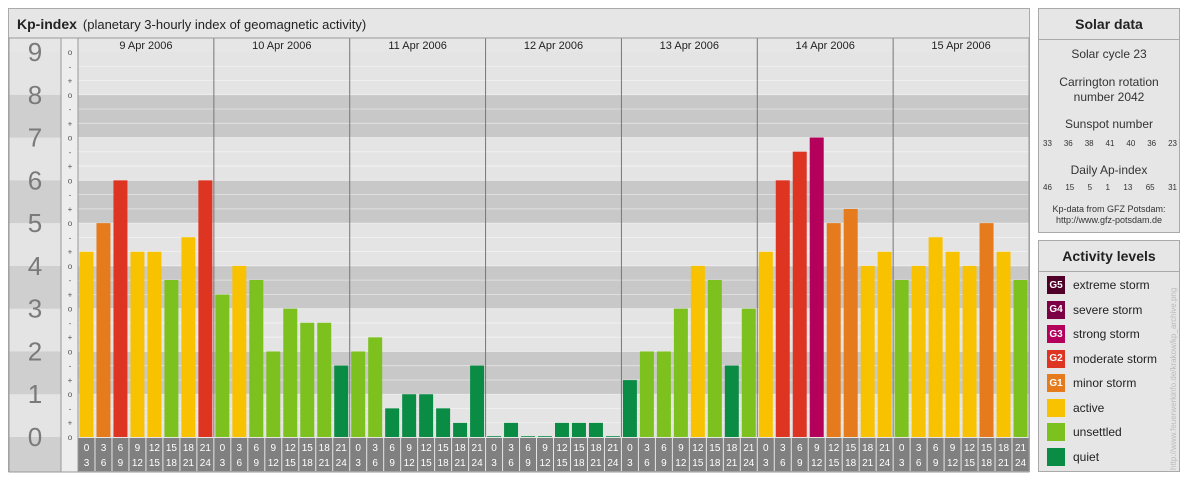 The image size is (1184, 480). Describe the element at coordinates (553, 73) in the screenshot. I see `grid-band` at that location.